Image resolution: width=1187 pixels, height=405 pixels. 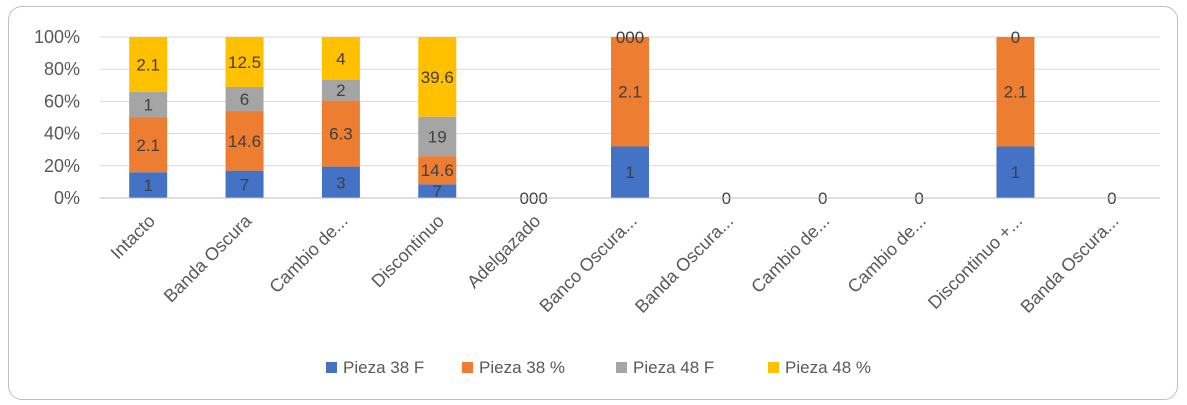 I want to click on data-label: 12.5, so click(x=244, y=62).